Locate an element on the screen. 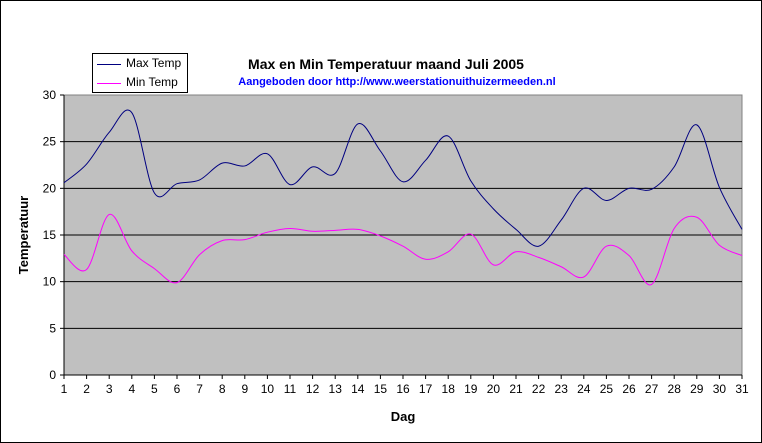 Image resolution: width=762 pixels, height=443 pixels. x-tick-label: 19 is located at coordinates (471, 389).